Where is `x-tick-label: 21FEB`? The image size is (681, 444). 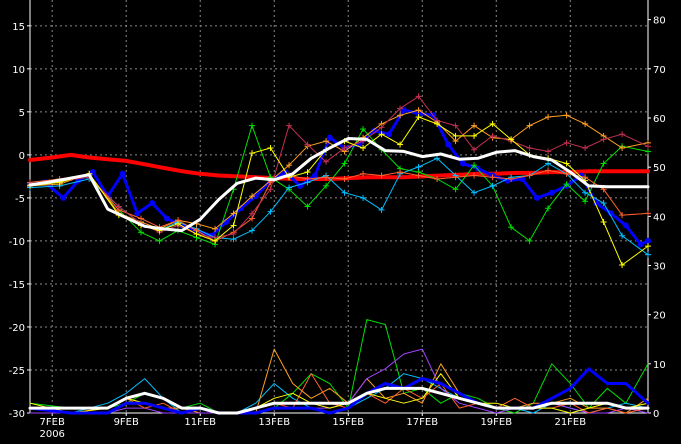 x-tick-label: 21FEB is located at coordinates (570, 422).